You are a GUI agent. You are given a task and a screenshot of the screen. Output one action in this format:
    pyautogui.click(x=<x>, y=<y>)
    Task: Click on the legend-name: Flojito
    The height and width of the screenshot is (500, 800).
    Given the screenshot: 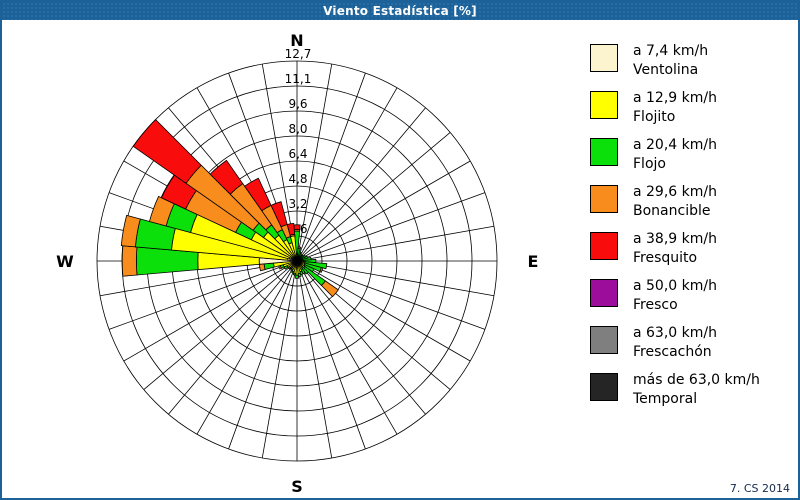 What is the action you would take?
    pyautogui.click(x=654, y=117)
    